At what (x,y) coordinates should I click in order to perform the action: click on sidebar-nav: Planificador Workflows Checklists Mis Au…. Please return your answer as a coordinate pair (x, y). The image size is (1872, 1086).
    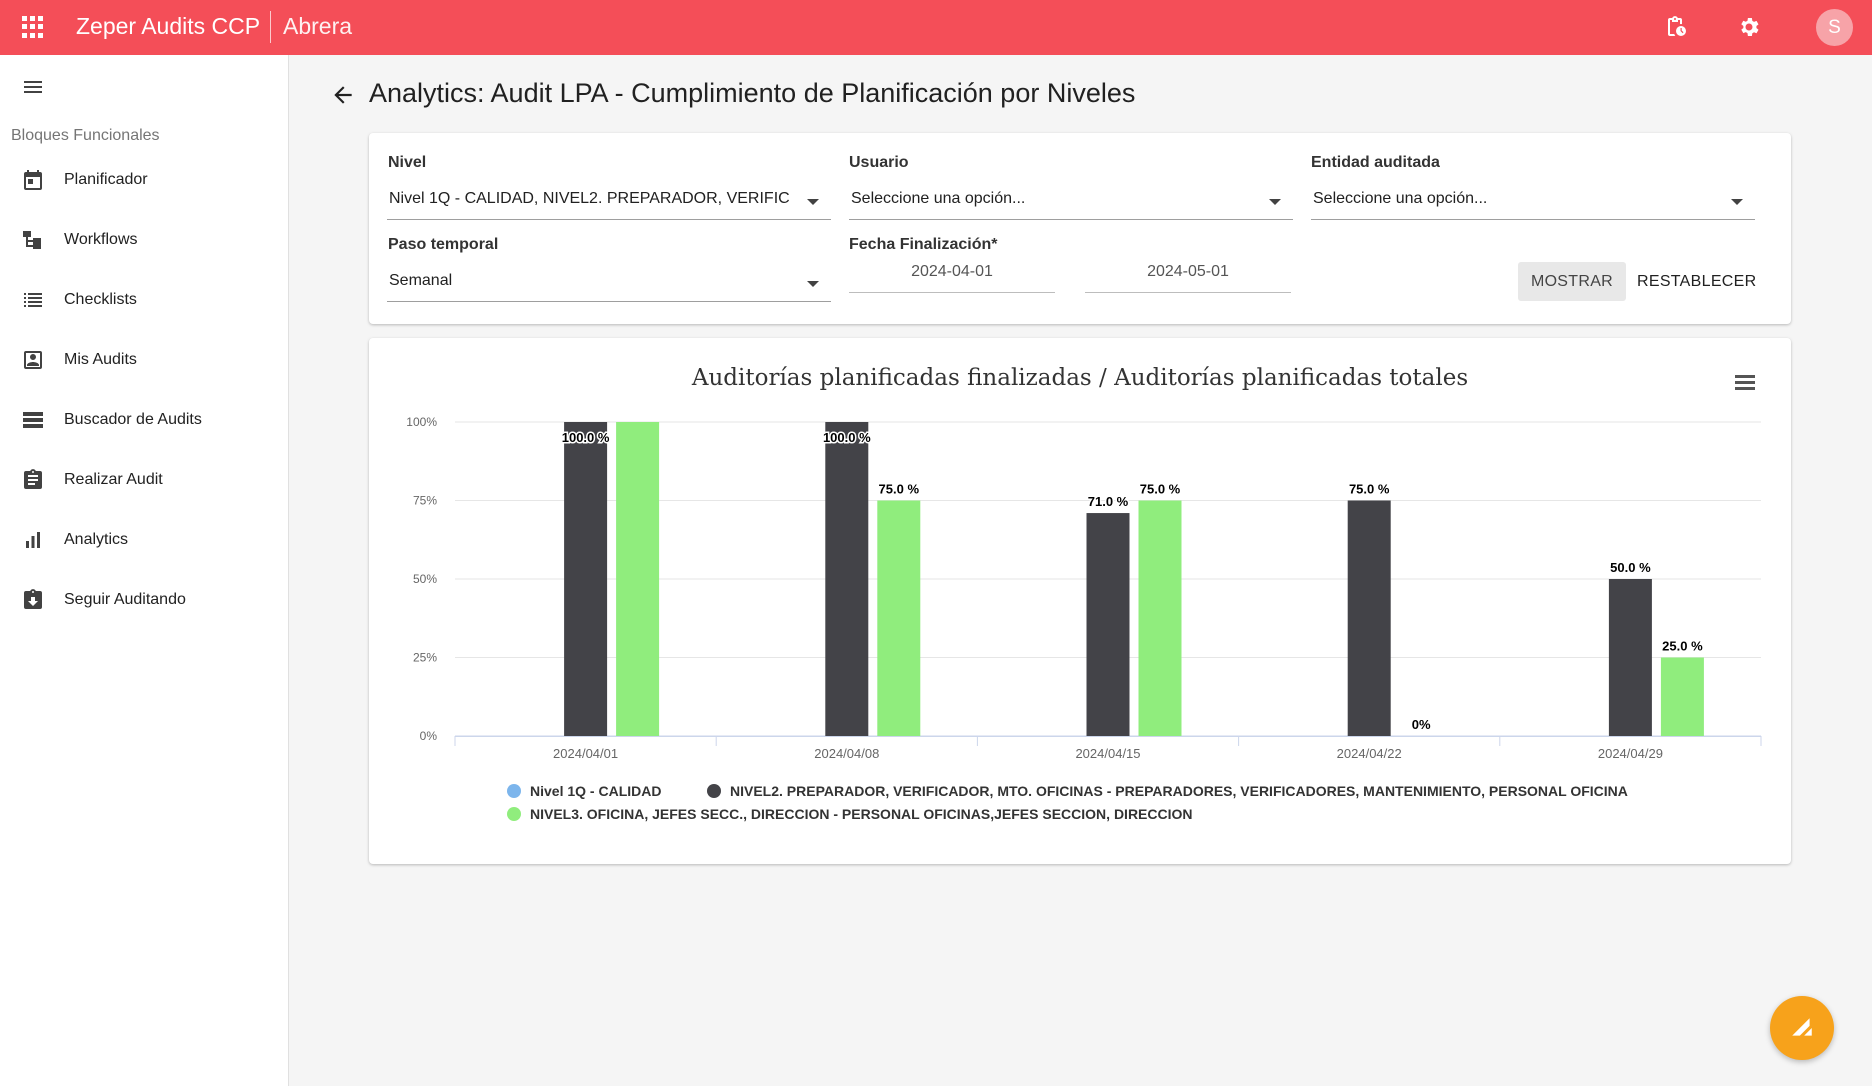
    Looking at the image, I should click on (144, 390).